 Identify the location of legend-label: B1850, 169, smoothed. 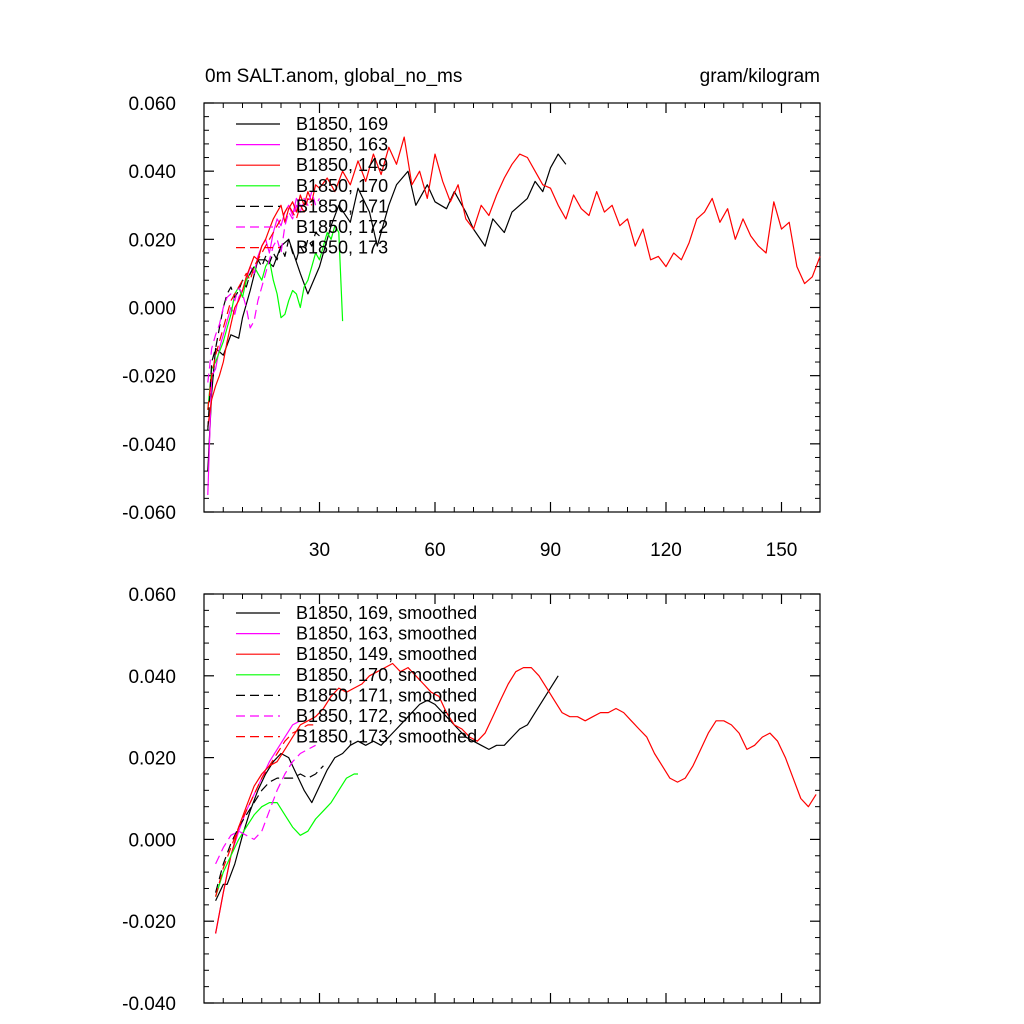
(386, 613).